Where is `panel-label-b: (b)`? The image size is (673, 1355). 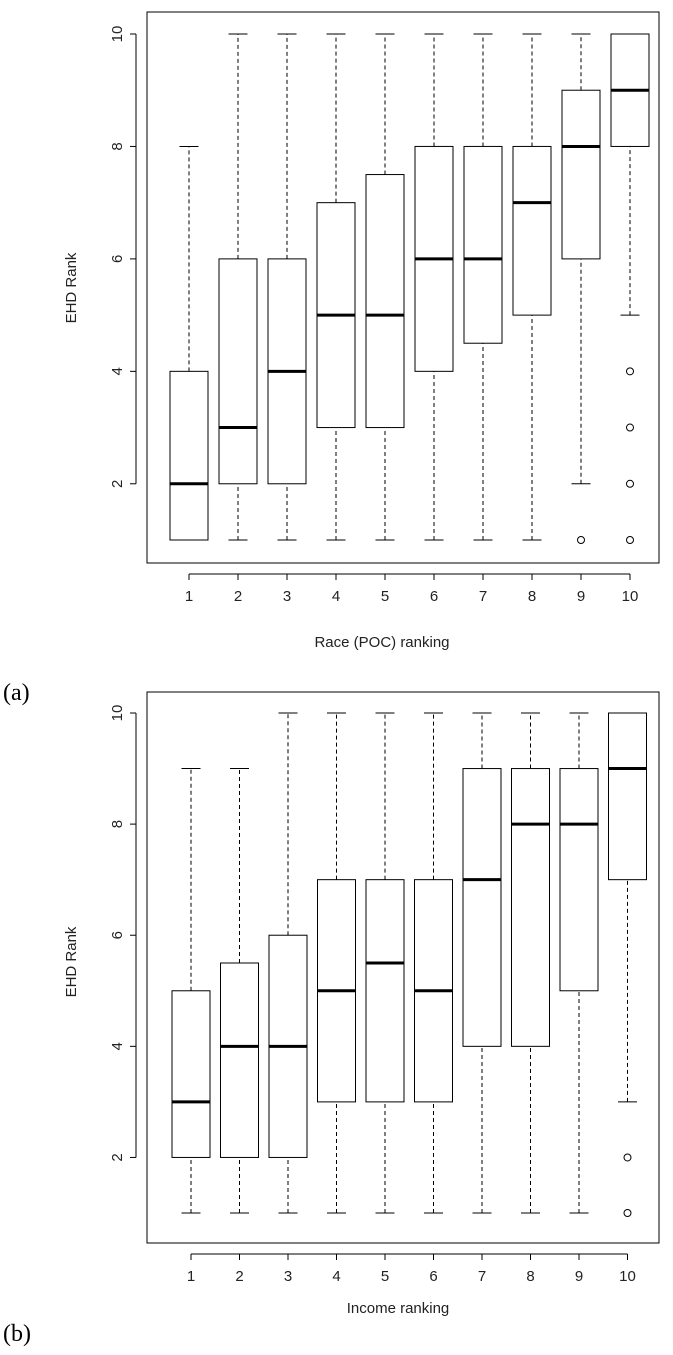
panel-label-b: (b) is located at coordinates (17, 1334).